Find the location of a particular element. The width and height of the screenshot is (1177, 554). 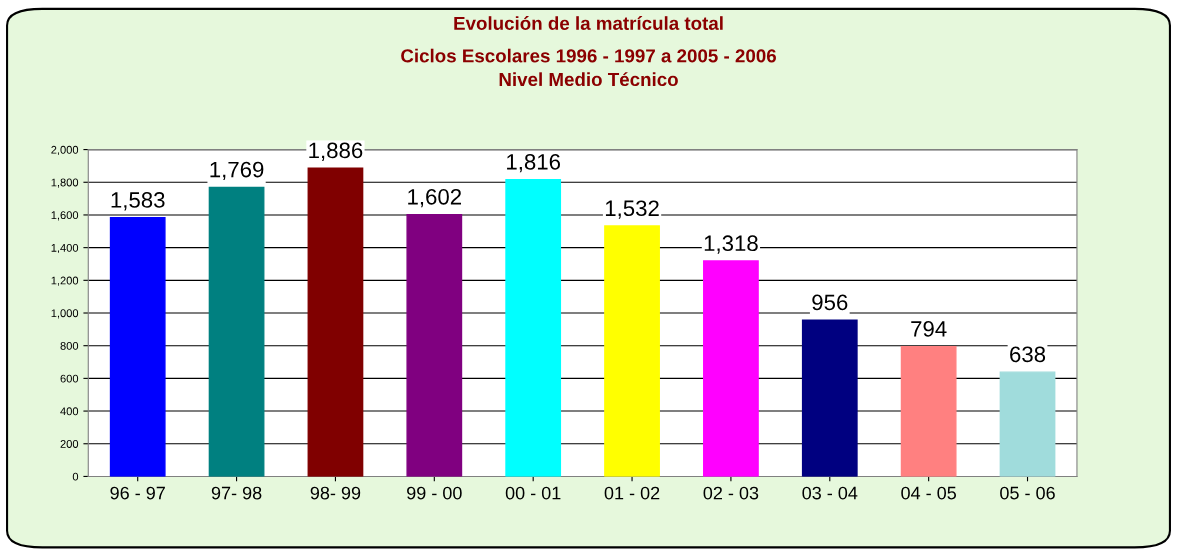

data-label: 1,318 is located at coordinates (731, 244).